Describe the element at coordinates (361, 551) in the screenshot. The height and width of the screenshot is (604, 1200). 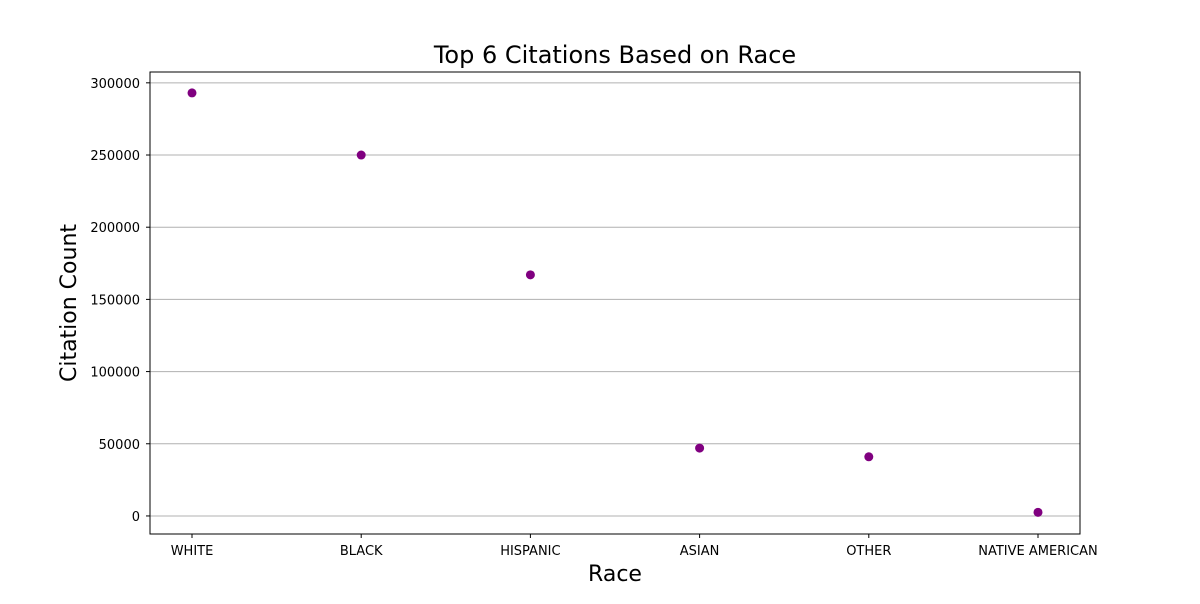
I see `x-tick-label: BLACK` at that location.